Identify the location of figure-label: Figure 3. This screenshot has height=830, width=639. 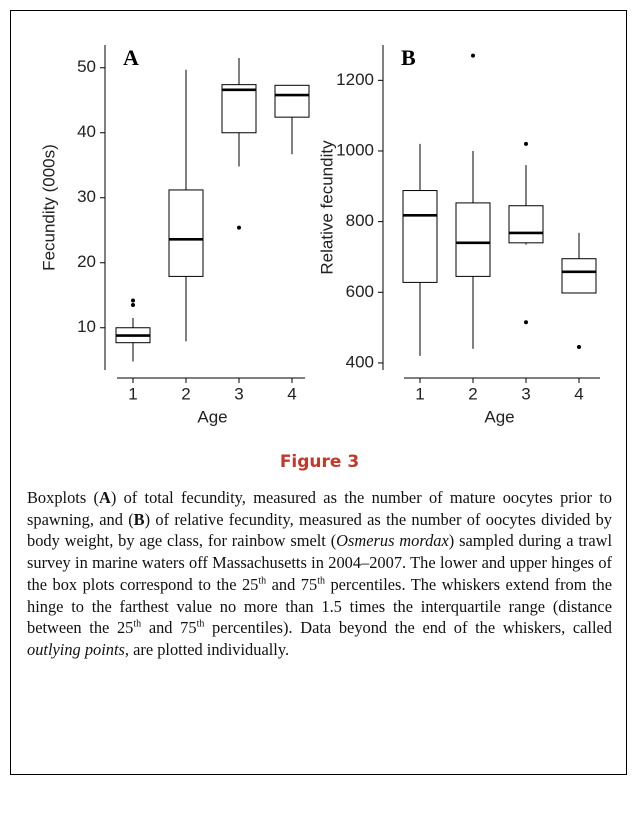
(319, 462).